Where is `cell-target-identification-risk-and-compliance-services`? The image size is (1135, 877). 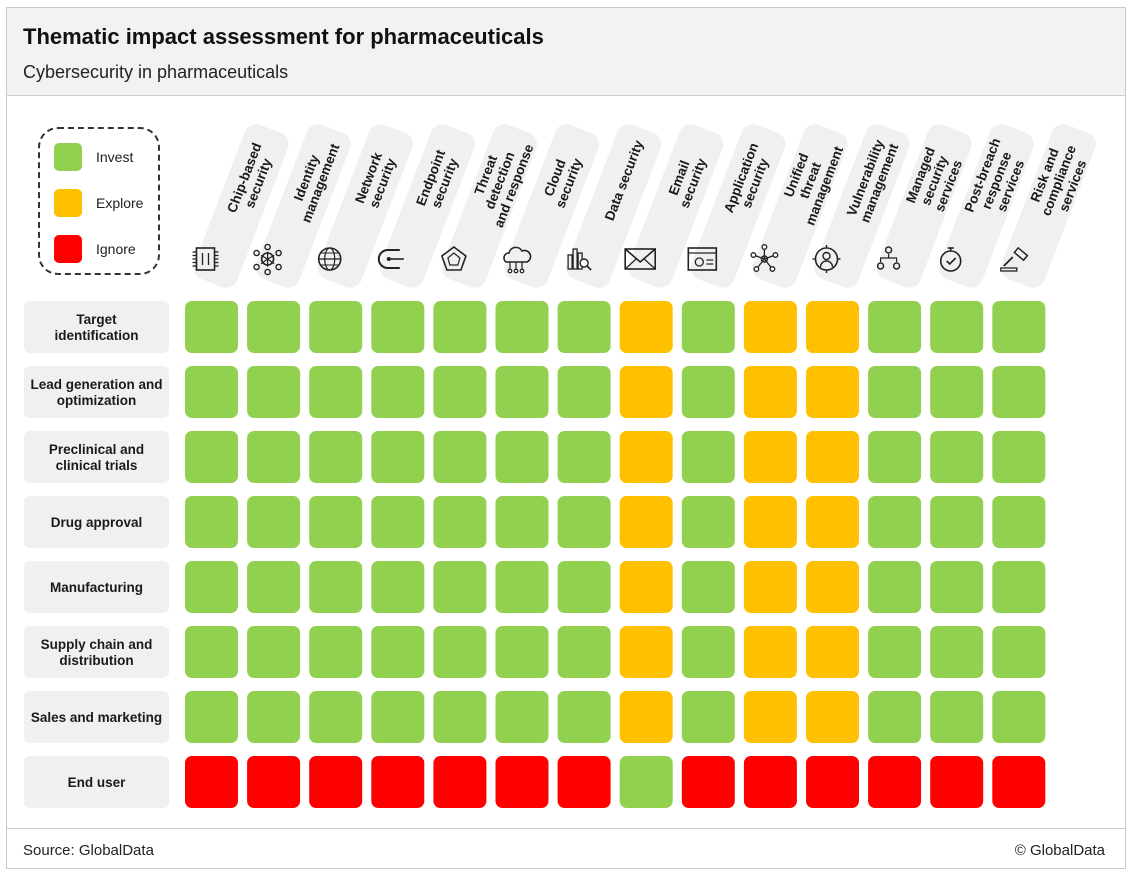
cell-target-identification-risk-and-compliance-services is located at coordinates (1019, 327).